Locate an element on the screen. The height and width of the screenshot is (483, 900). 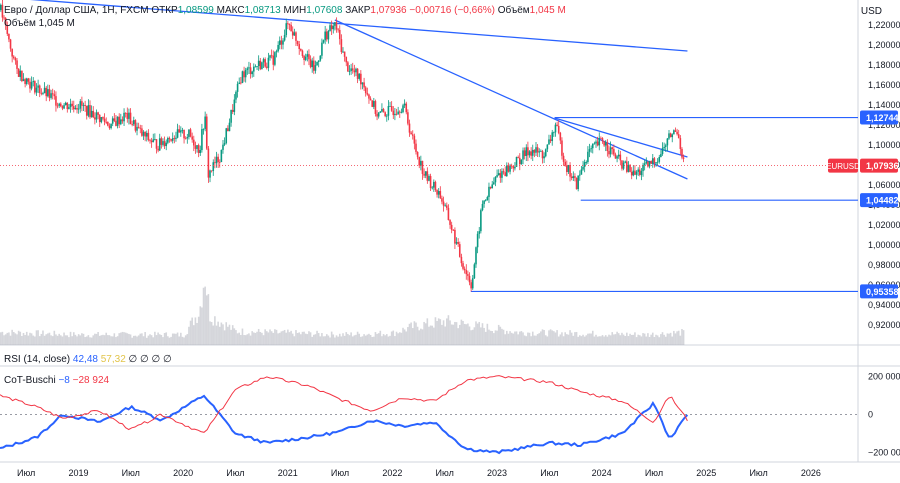
time-tick-label: 2022 is located at coordinates (392, 473).